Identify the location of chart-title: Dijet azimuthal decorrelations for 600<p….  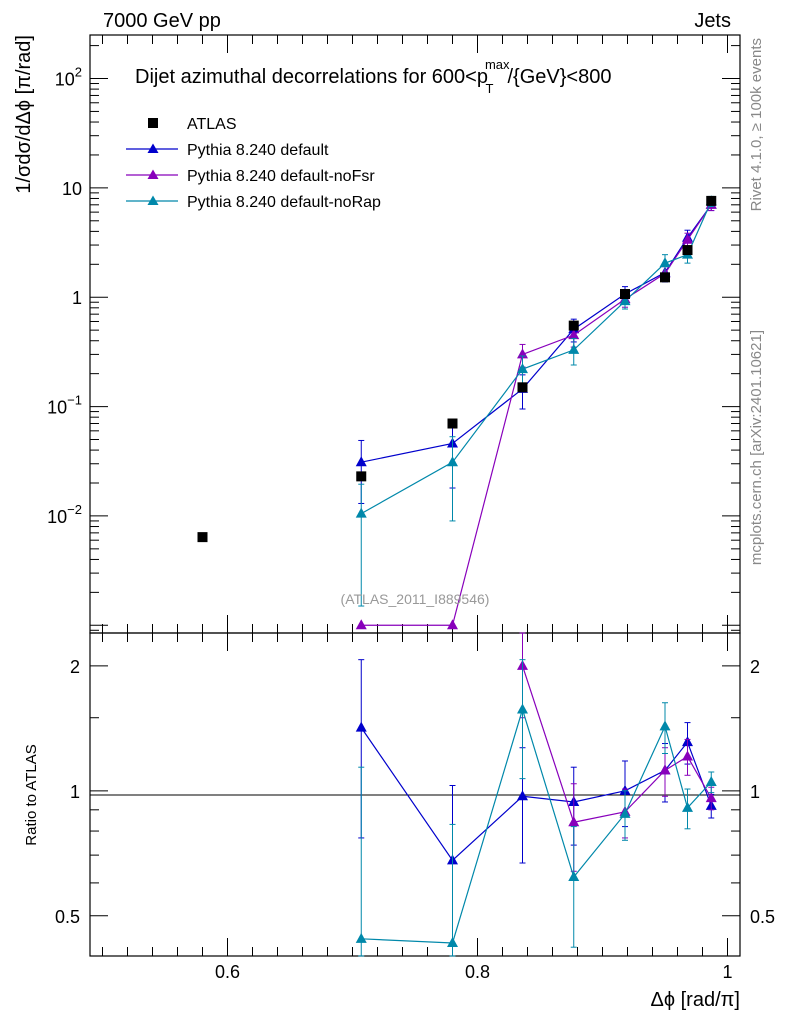
(373, 76).